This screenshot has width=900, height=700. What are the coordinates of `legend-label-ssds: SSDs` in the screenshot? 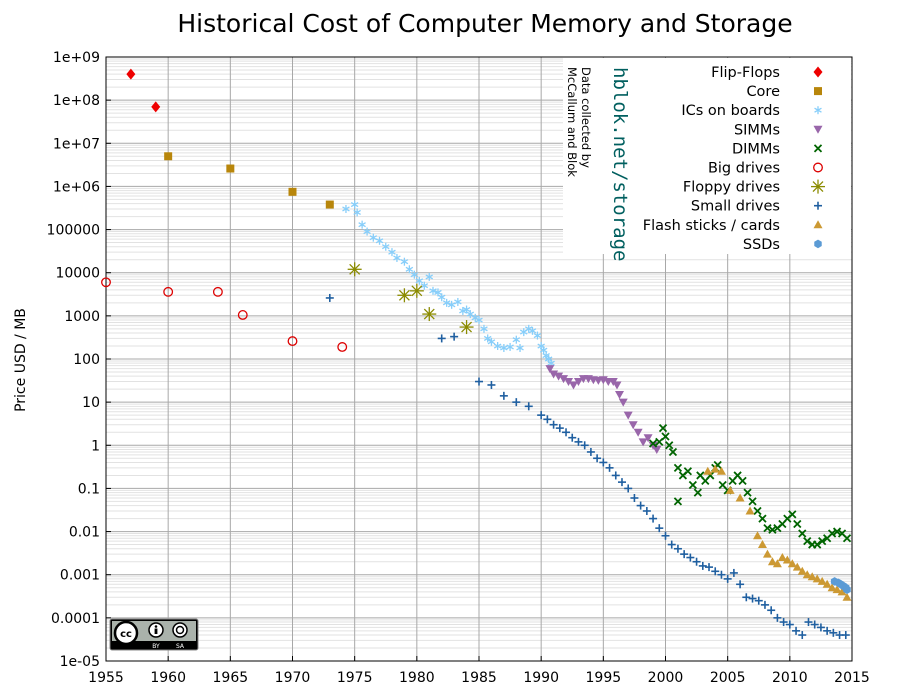 It's located at (761, 245).